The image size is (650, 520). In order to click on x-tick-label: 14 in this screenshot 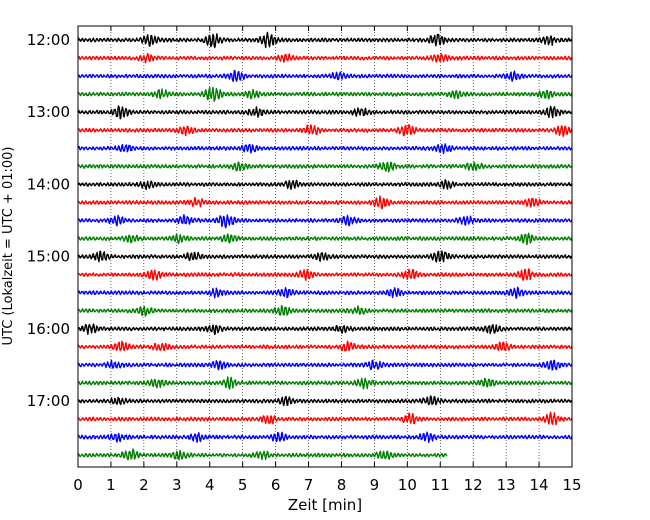, I will do `click(539, 485)`.